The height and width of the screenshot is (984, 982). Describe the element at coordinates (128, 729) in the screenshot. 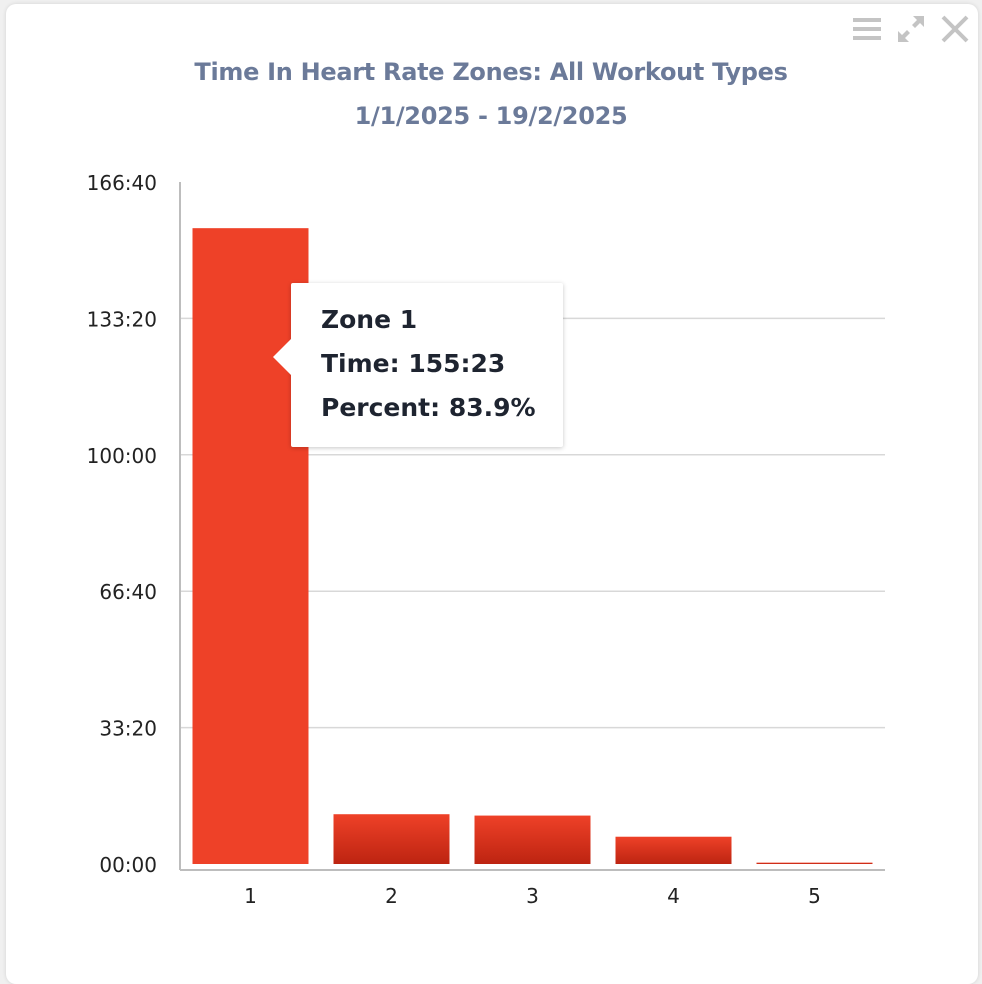

I see `y-tick-label: 33:20` at that location.